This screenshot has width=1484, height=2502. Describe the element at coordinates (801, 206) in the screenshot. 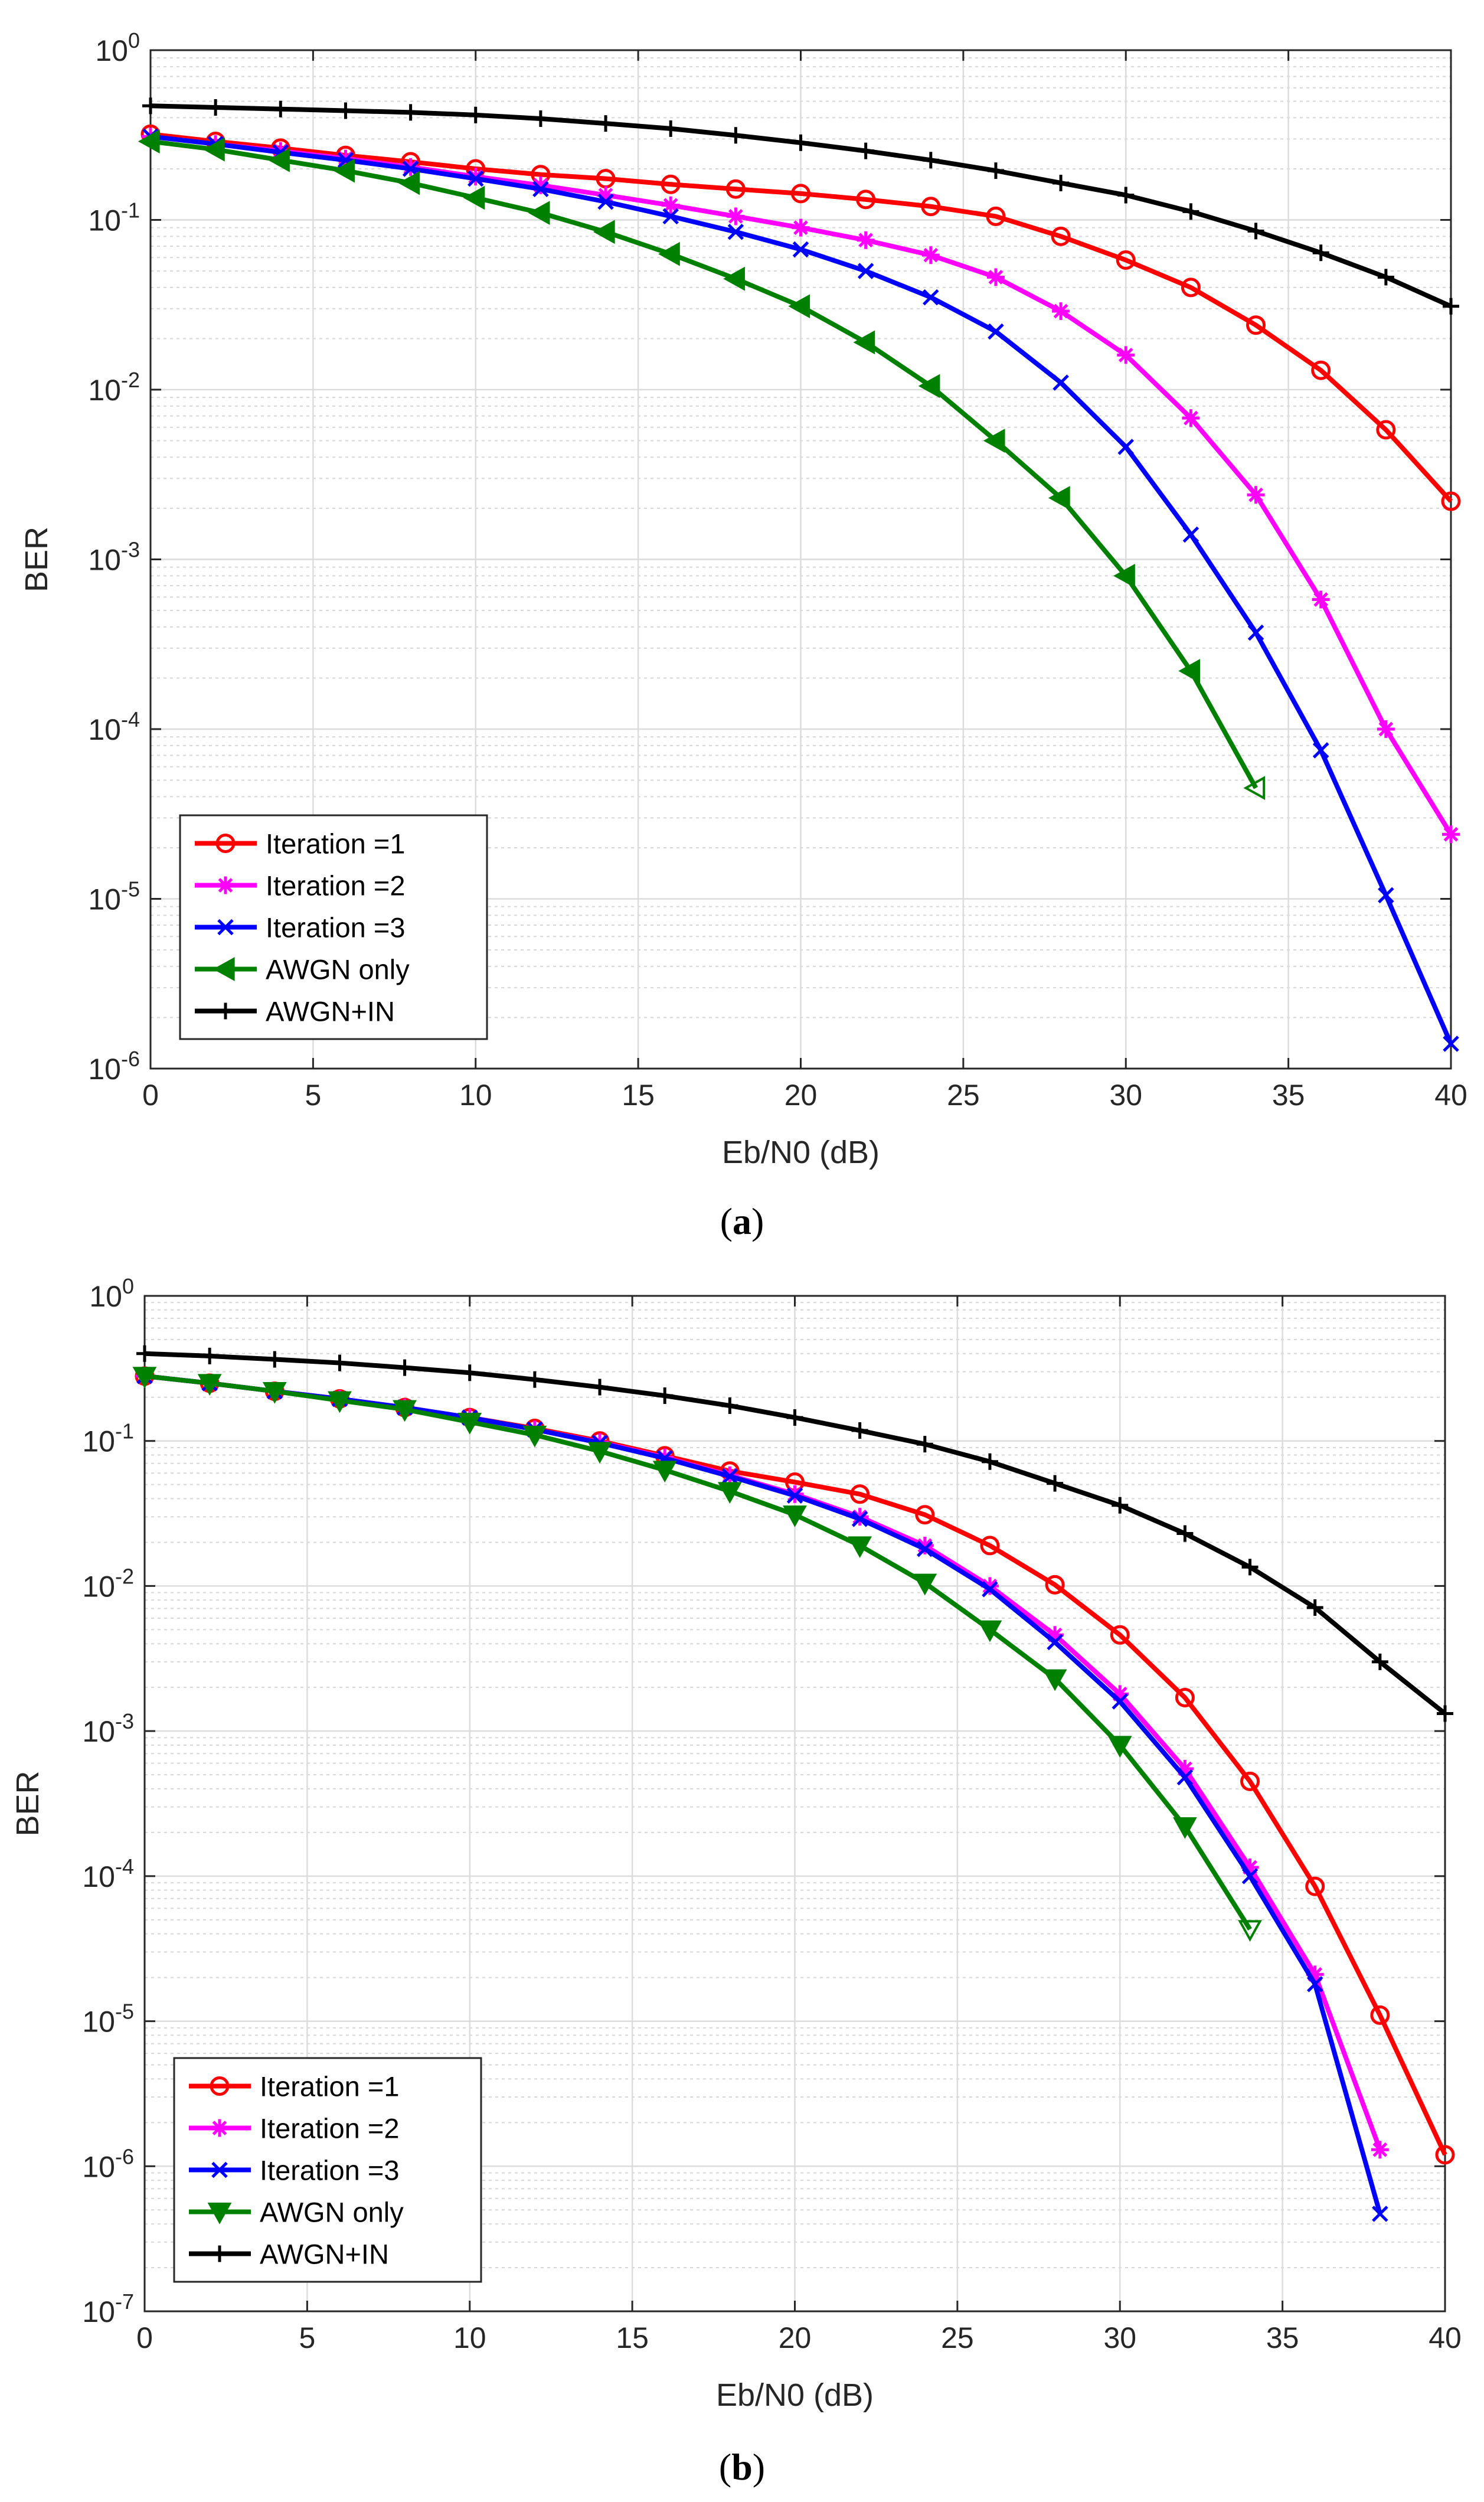

I see `series-awgn-in` at that location.